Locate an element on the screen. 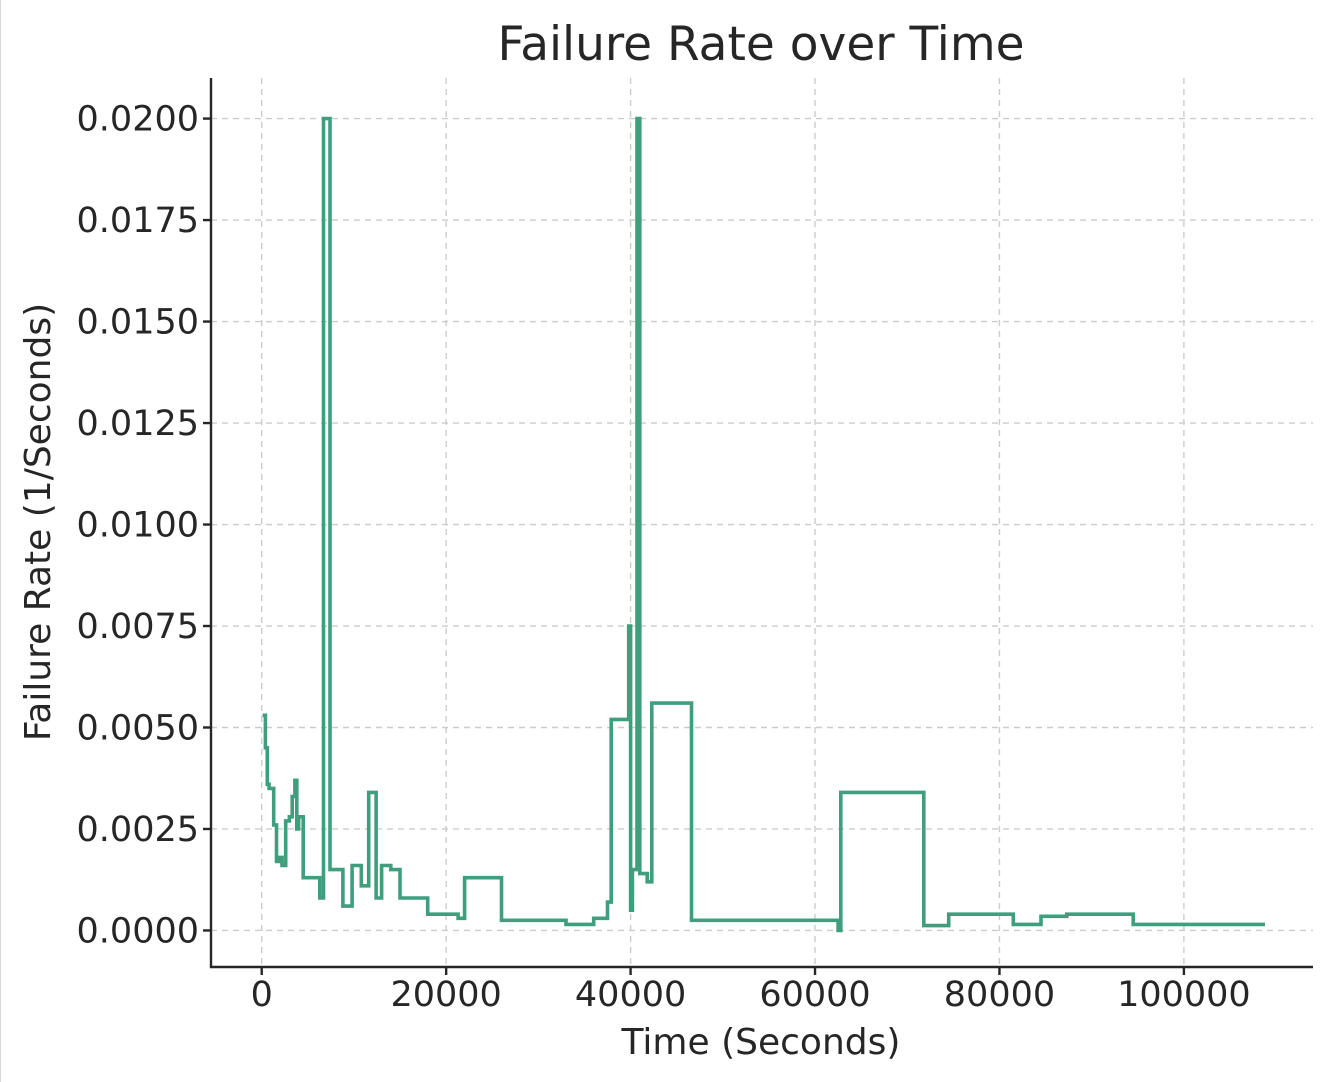 The width and height of the screenshot is (1336, 1082). y-tick-label: 0.0150 is located at coordinates (138, 323).